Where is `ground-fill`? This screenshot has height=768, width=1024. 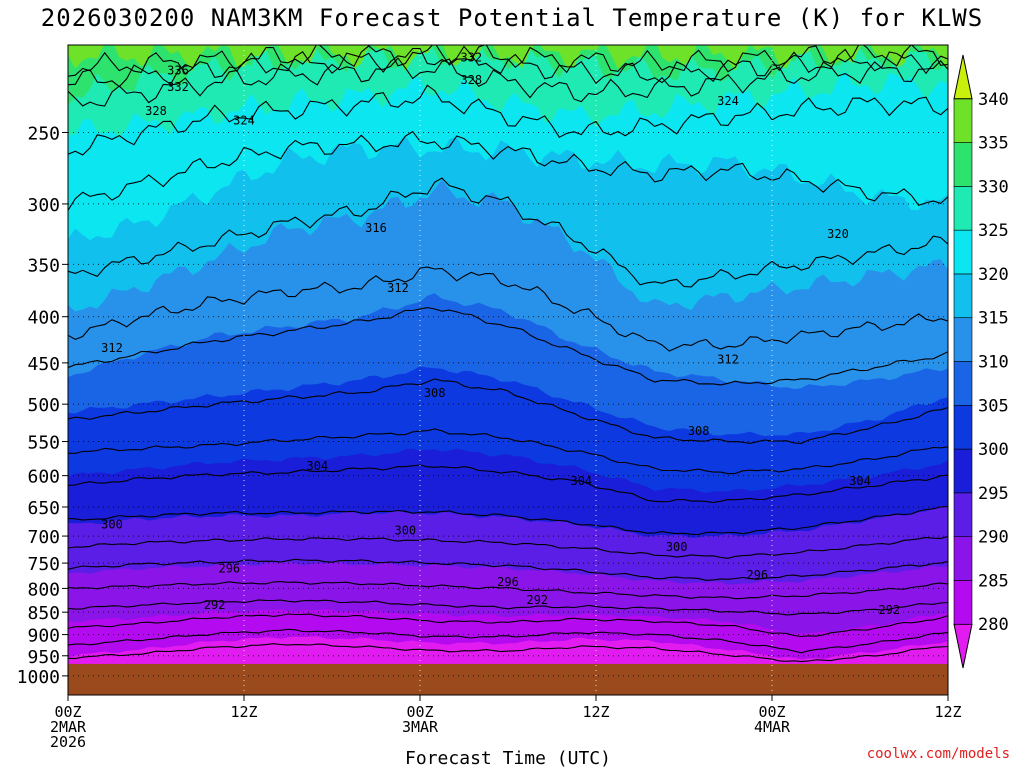
ground-fill is located at coordinates (508, 679).